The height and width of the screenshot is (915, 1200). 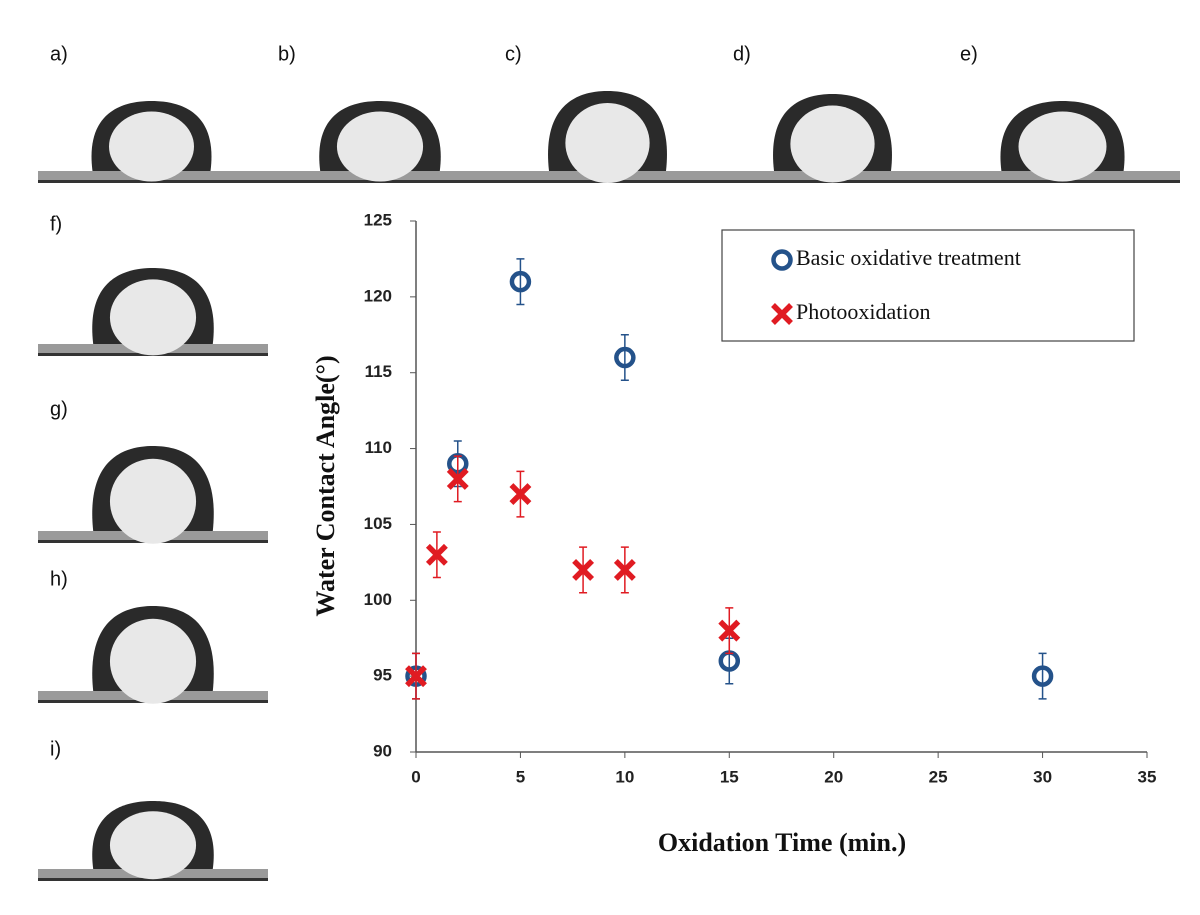 I want to click on x-tick-label: 0, so click(x=415, y=776).